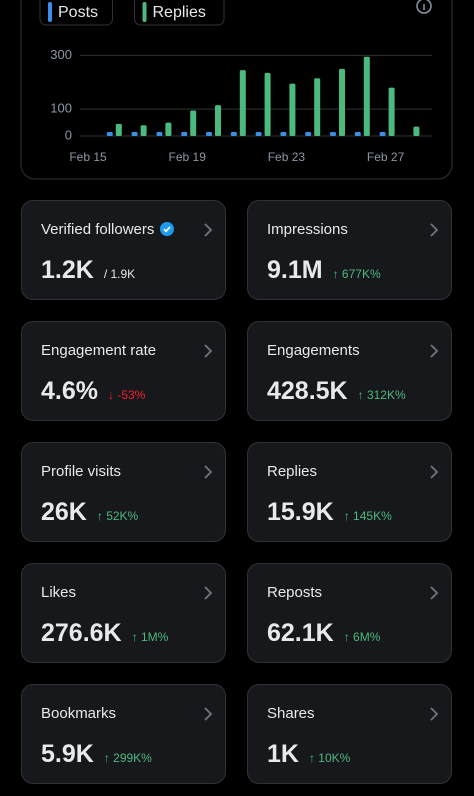 The image size is (474, 796). What do you see at coordinates (79, 713) in the screenshot?
I see `metric-label-text: Bookmarks` at bounding box center [79, 713].